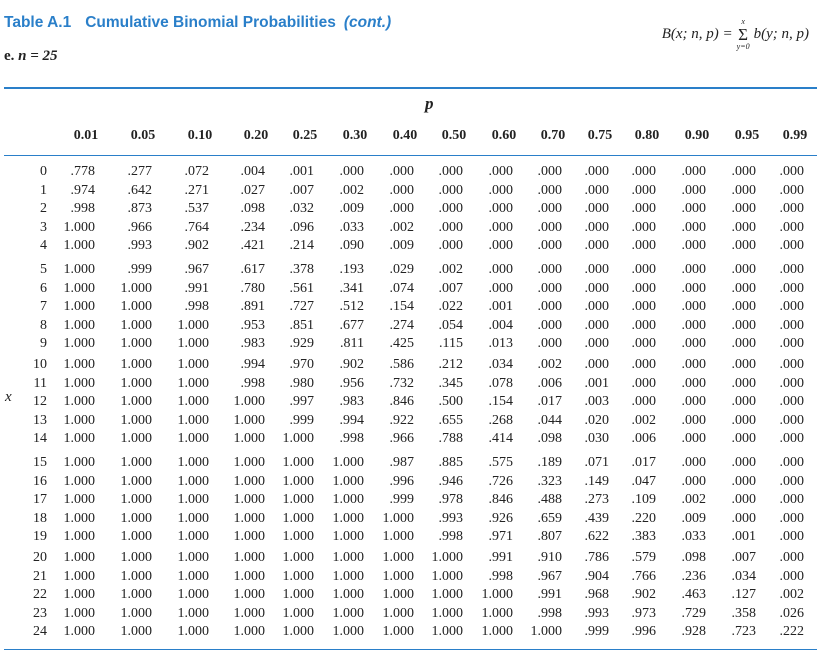 The image size is (823, 670). What do you see at coordinates (644, 439) in the screenshot?
I see `table-cell: .006` at bounding box center [644, 439].